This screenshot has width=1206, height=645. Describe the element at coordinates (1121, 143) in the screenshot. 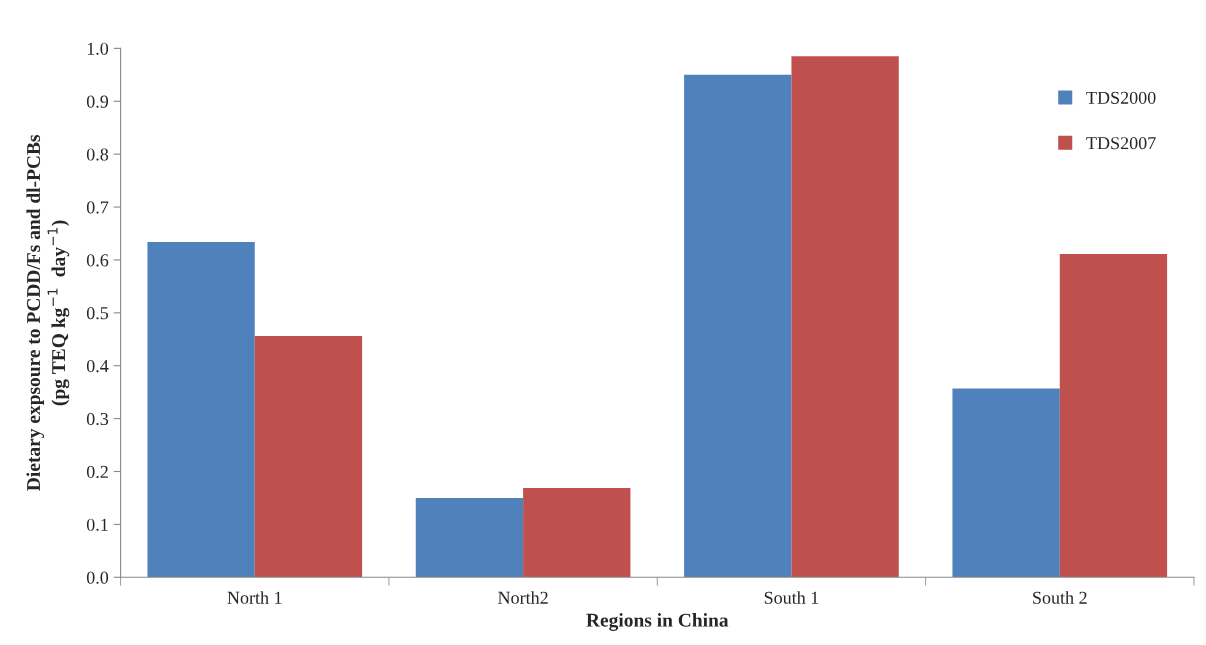

I see `legend-label: TDS2007` at that location.